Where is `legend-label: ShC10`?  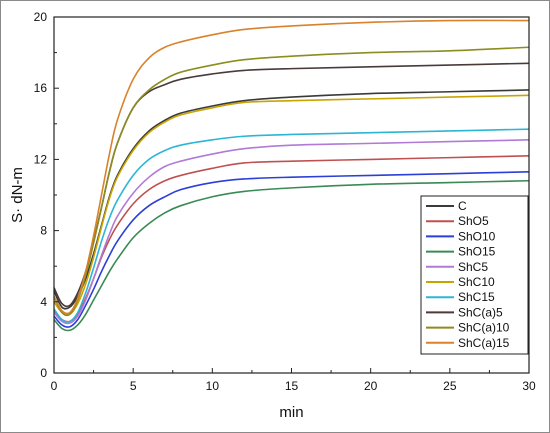
legend-label: ShC10 is located at coordinates (476, 282).